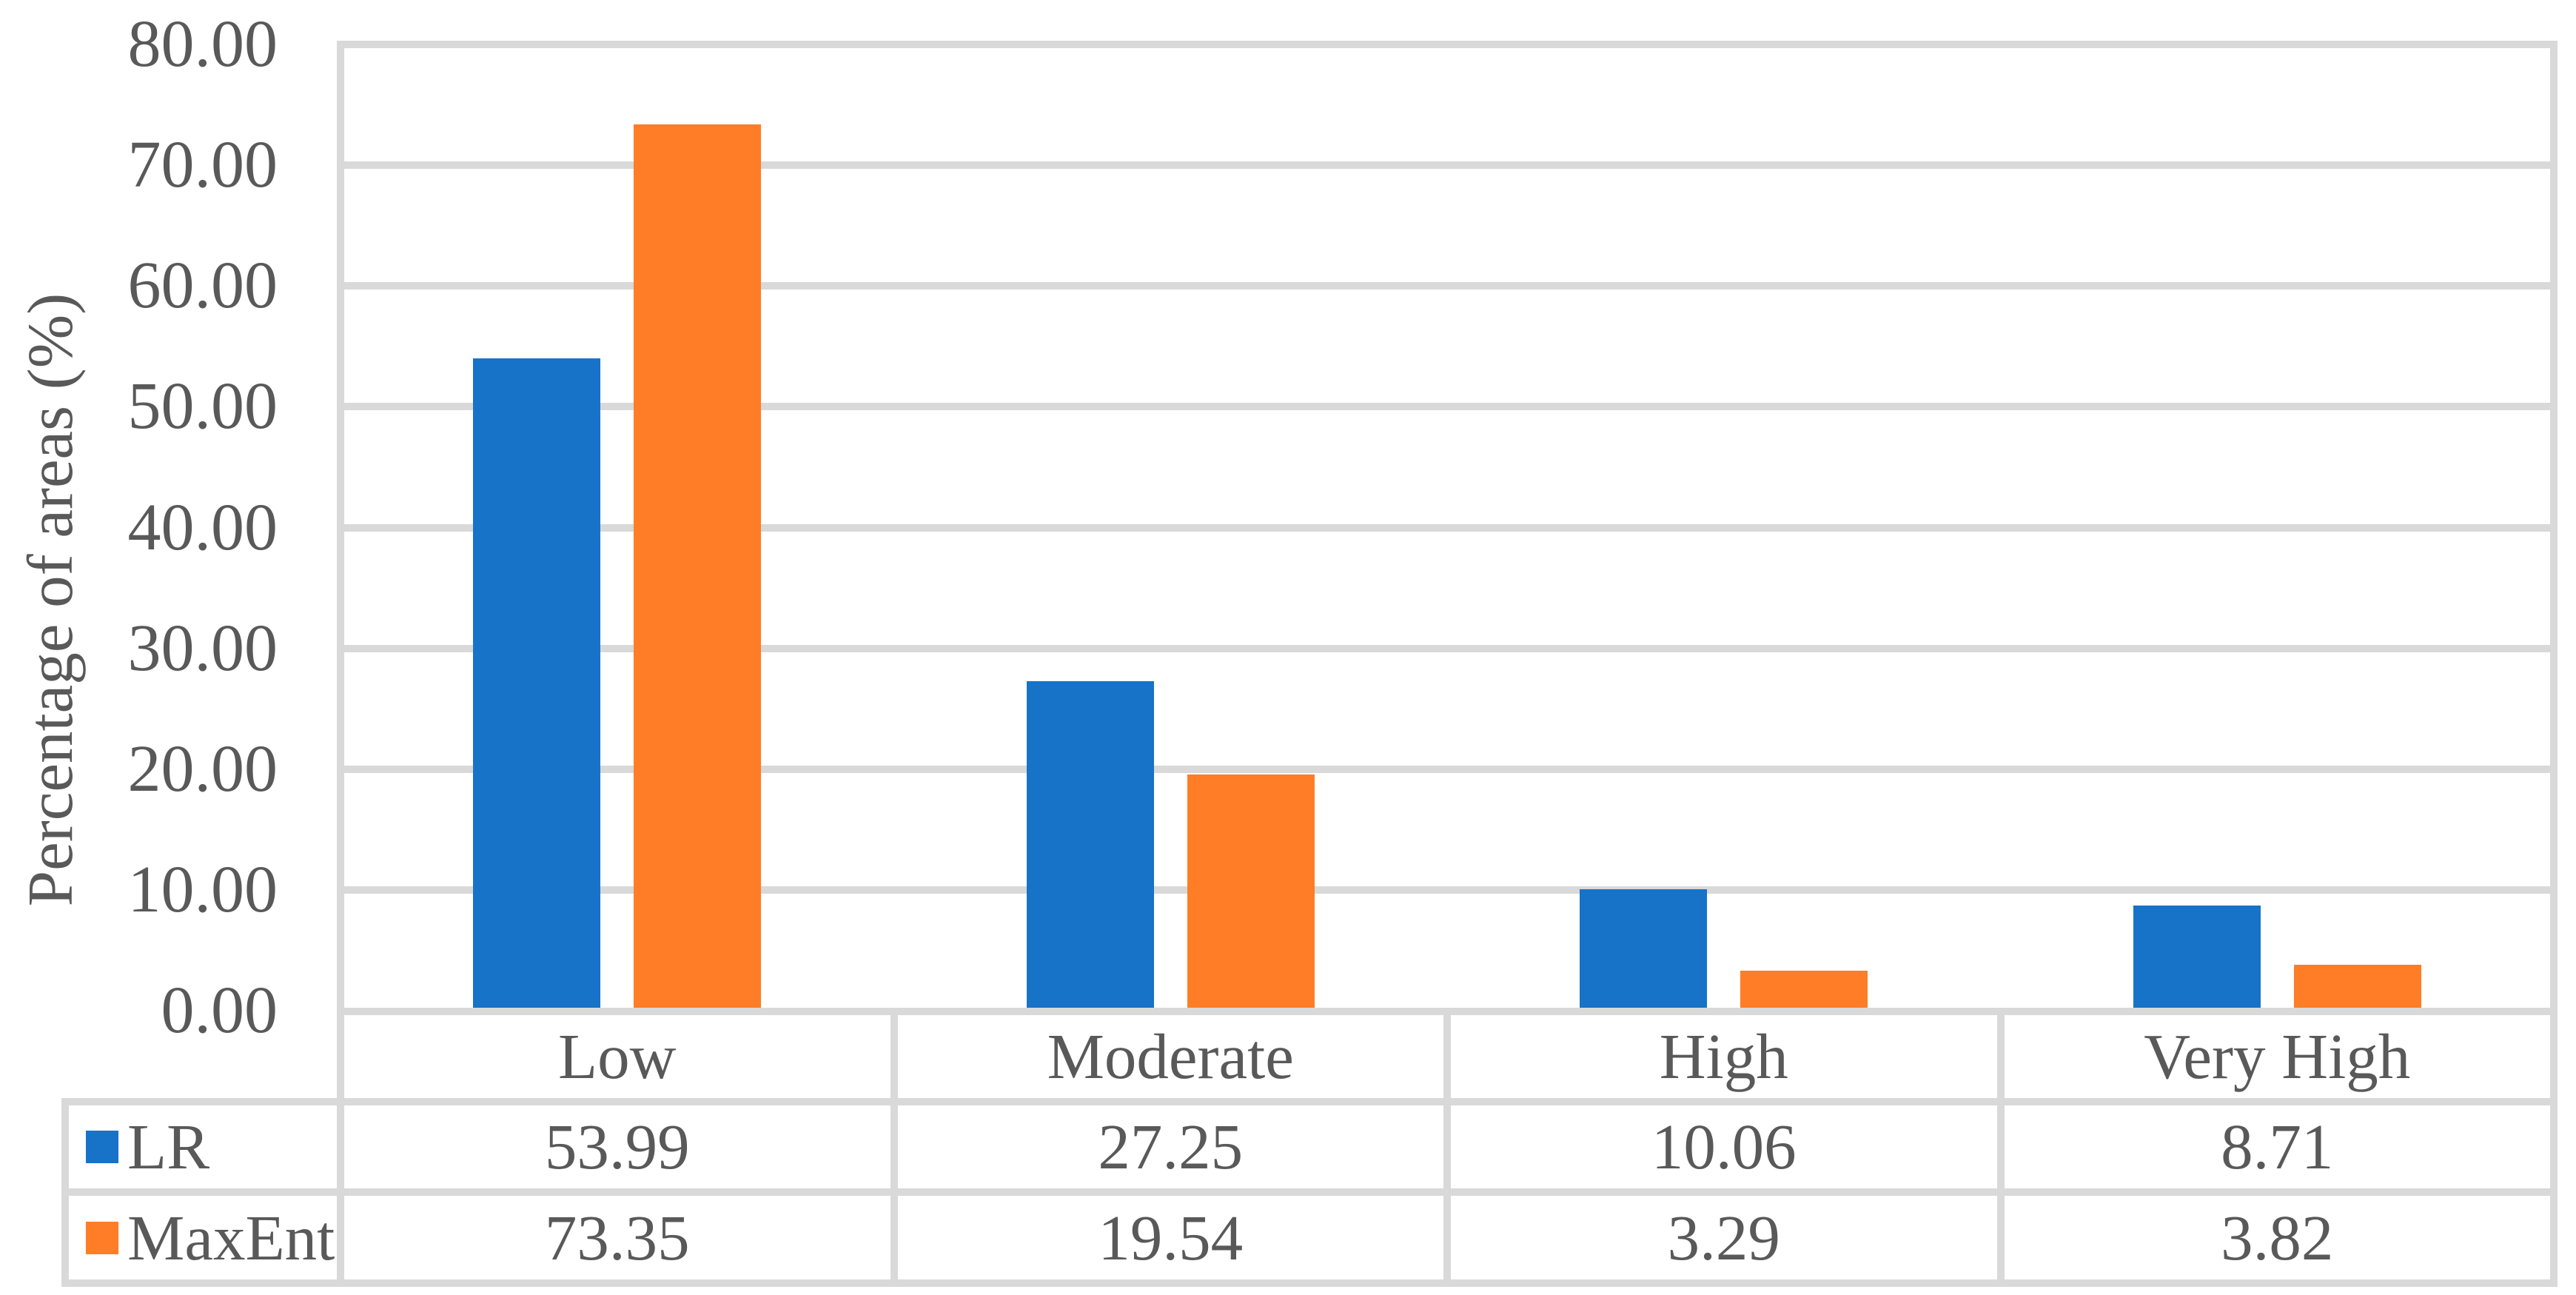  Describe the element at coordinates (617, 1238) in the screenshot. I see `table-value-cell: 73.35` at that location.